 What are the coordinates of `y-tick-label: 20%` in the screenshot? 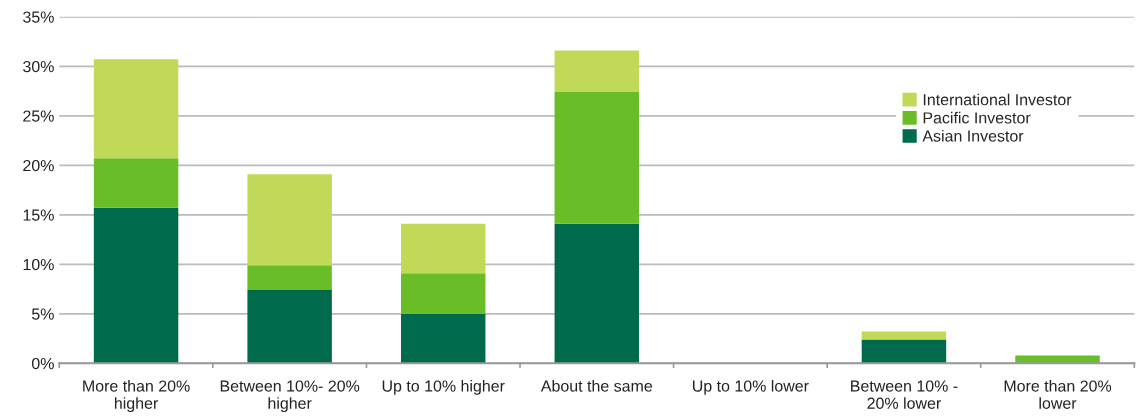 It's located at (38, 165).